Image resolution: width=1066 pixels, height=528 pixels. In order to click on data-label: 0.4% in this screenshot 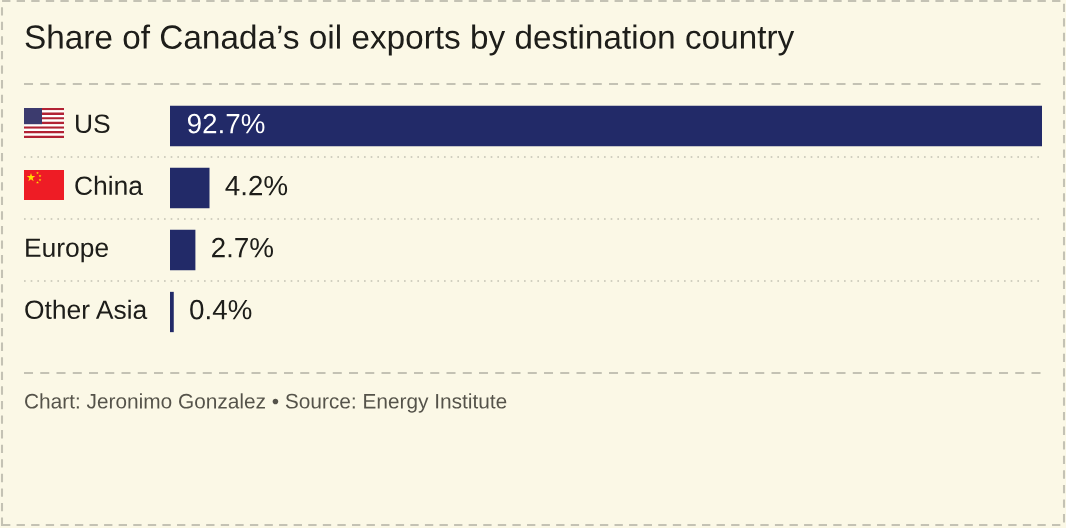, I will do `click(221, 309)`.